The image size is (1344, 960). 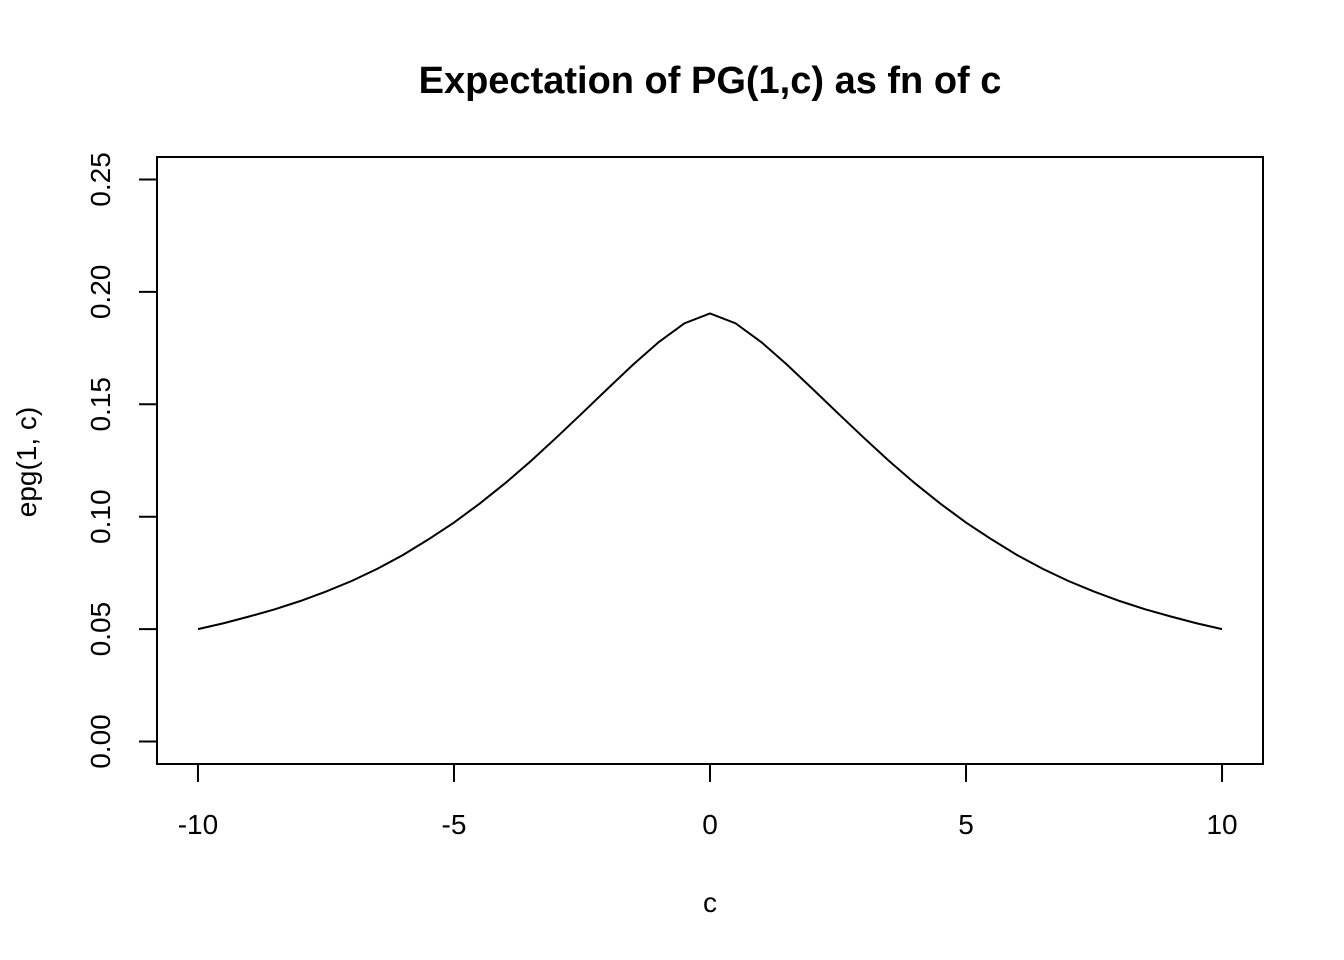 I want to click on y-tick-label: 0.20, so click(x=100, y=292).